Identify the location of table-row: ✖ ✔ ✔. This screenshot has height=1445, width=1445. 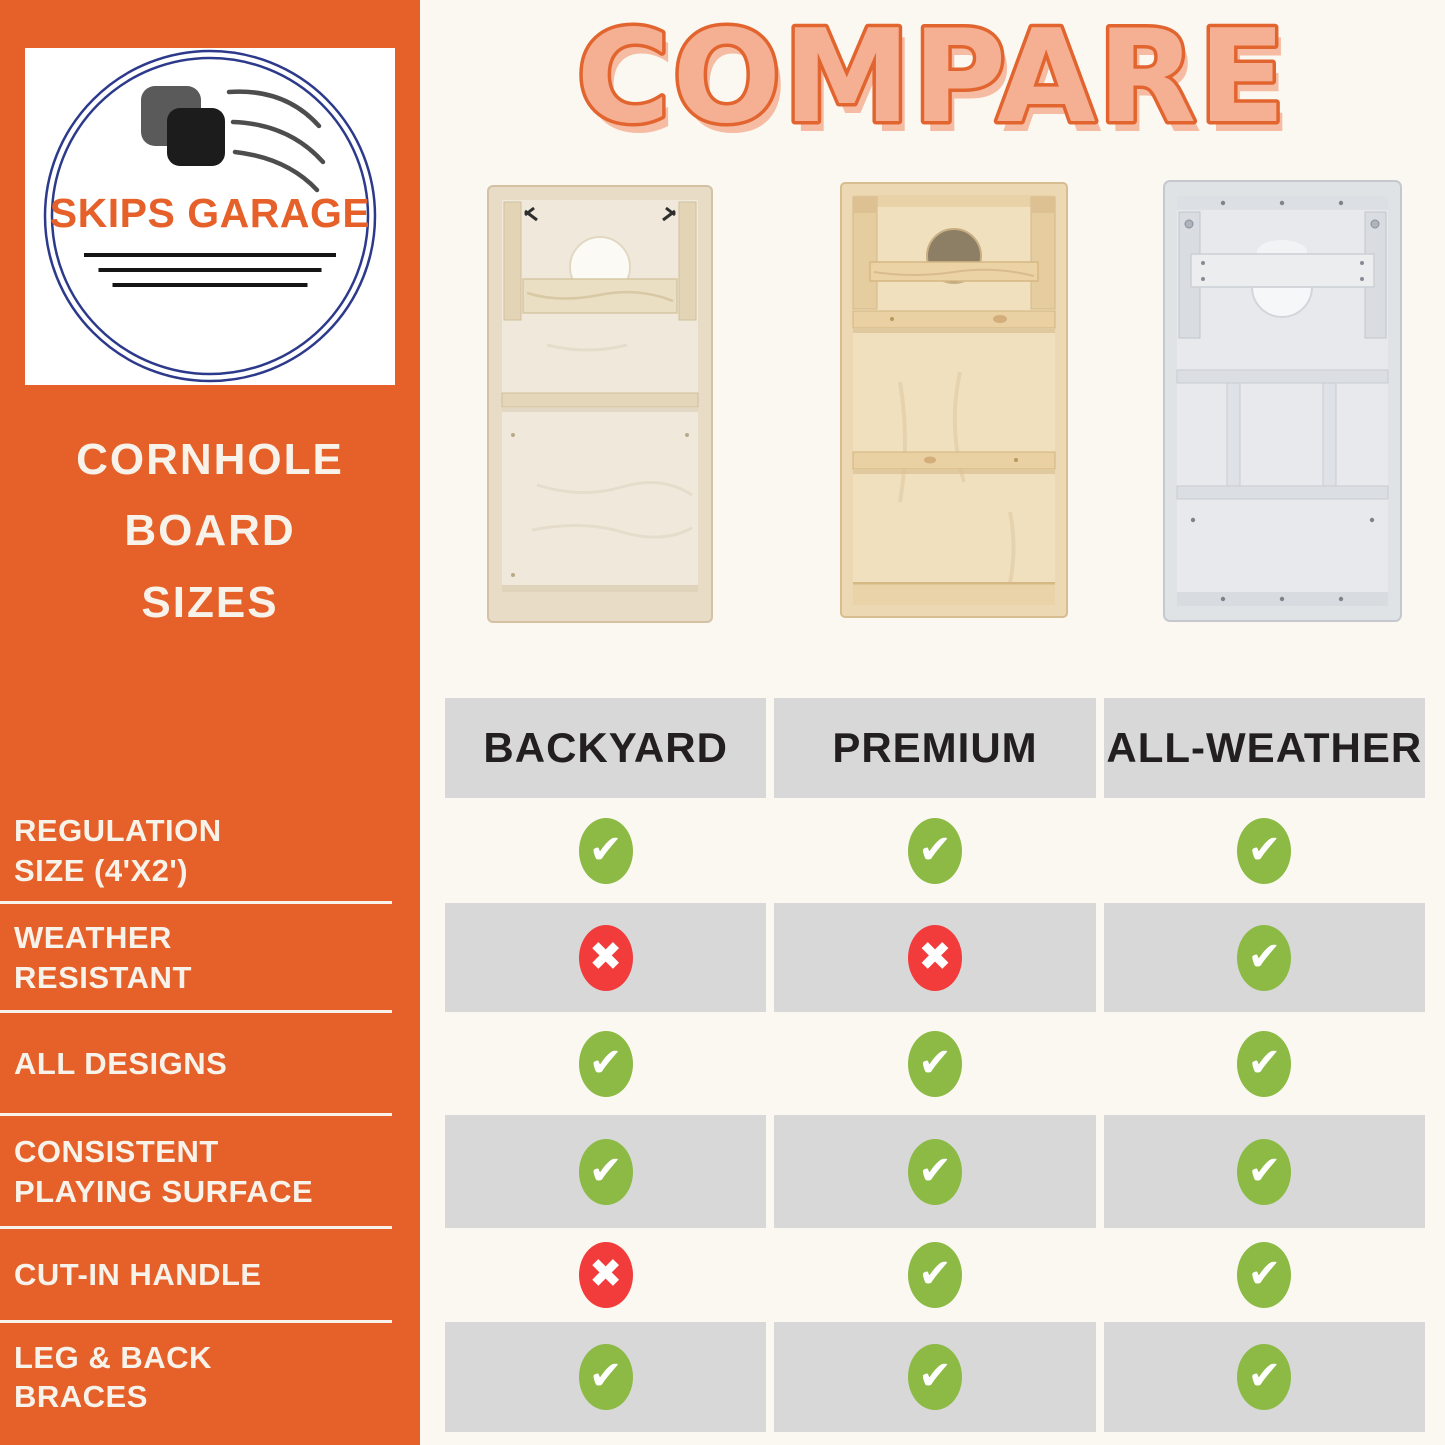
(935, 1275).